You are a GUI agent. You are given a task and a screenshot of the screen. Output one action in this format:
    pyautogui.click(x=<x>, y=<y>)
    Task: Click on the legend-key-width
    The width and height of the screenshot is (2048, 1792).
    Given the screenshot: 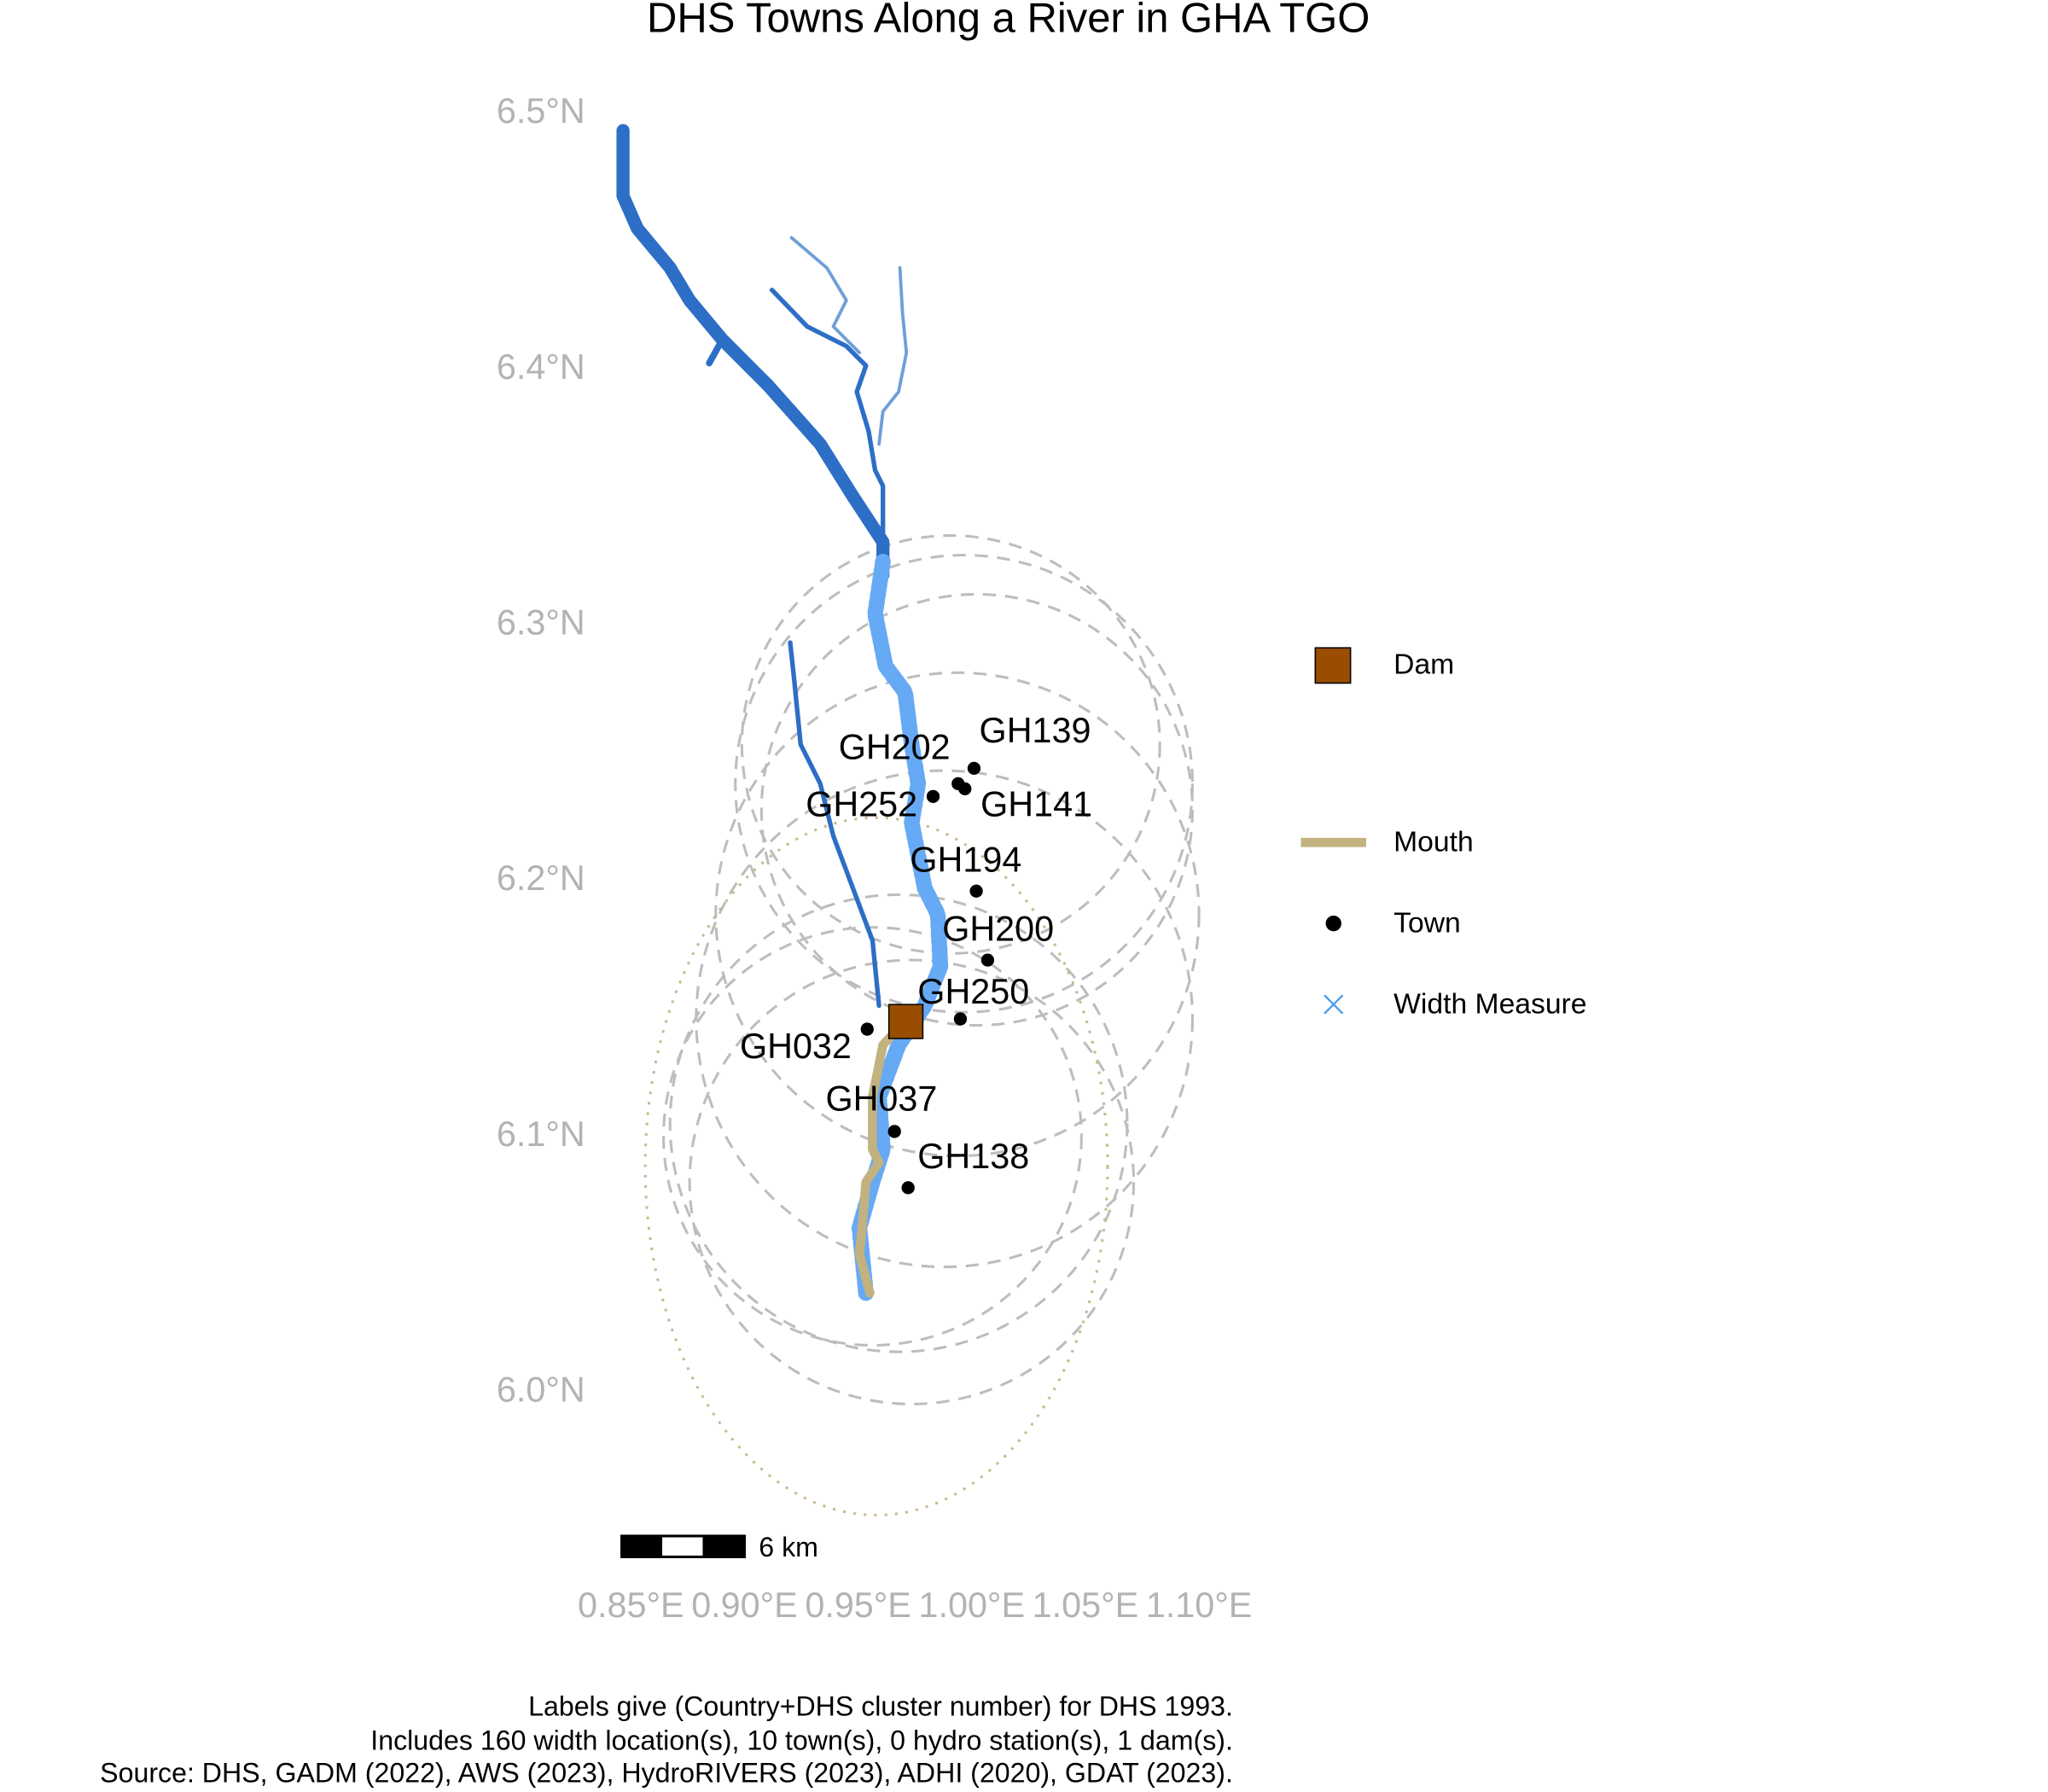 What is the action you would take?
    pyautogui.click(x=1334, y=1005)
    